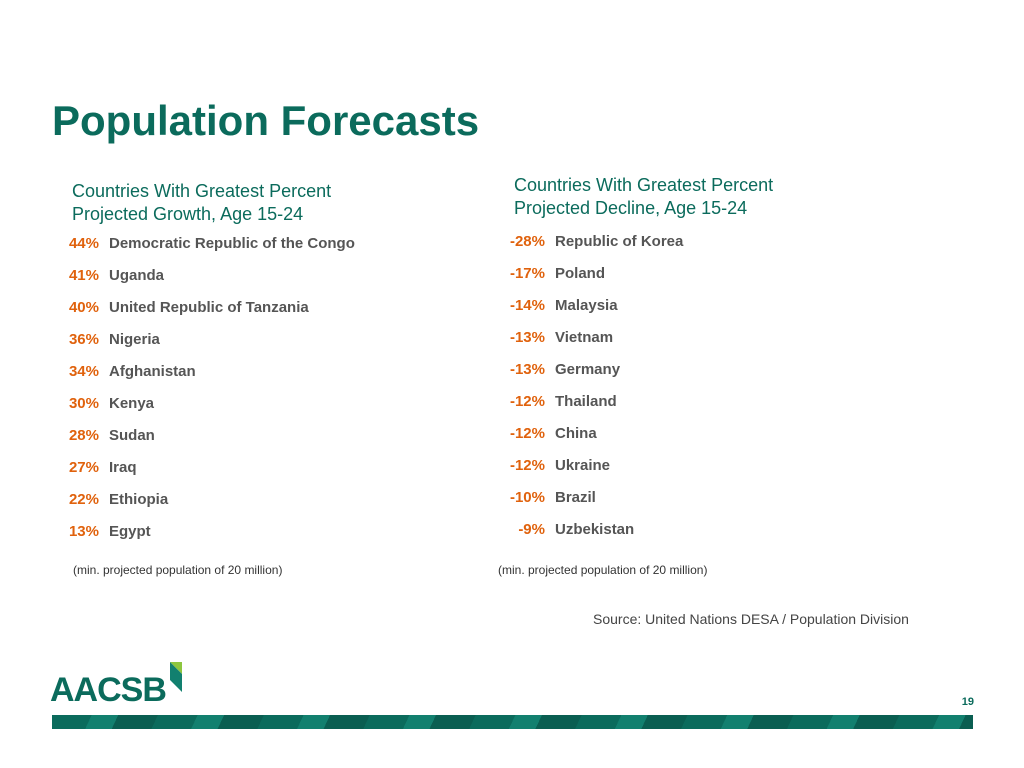  Describe the element at coordinates (575, 497) in the screenshot. I see `decline-country: Brazil` at that location.